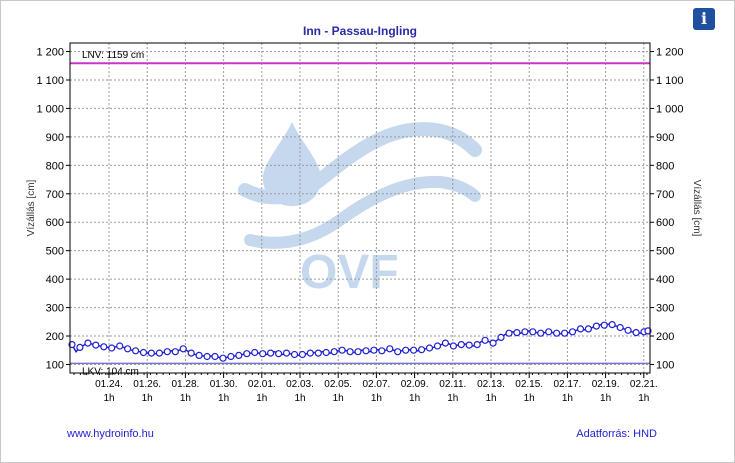  Describe the element at coordinates (665, 309) in the screenshot. I see `y-tick-label-right: 300` at that location.